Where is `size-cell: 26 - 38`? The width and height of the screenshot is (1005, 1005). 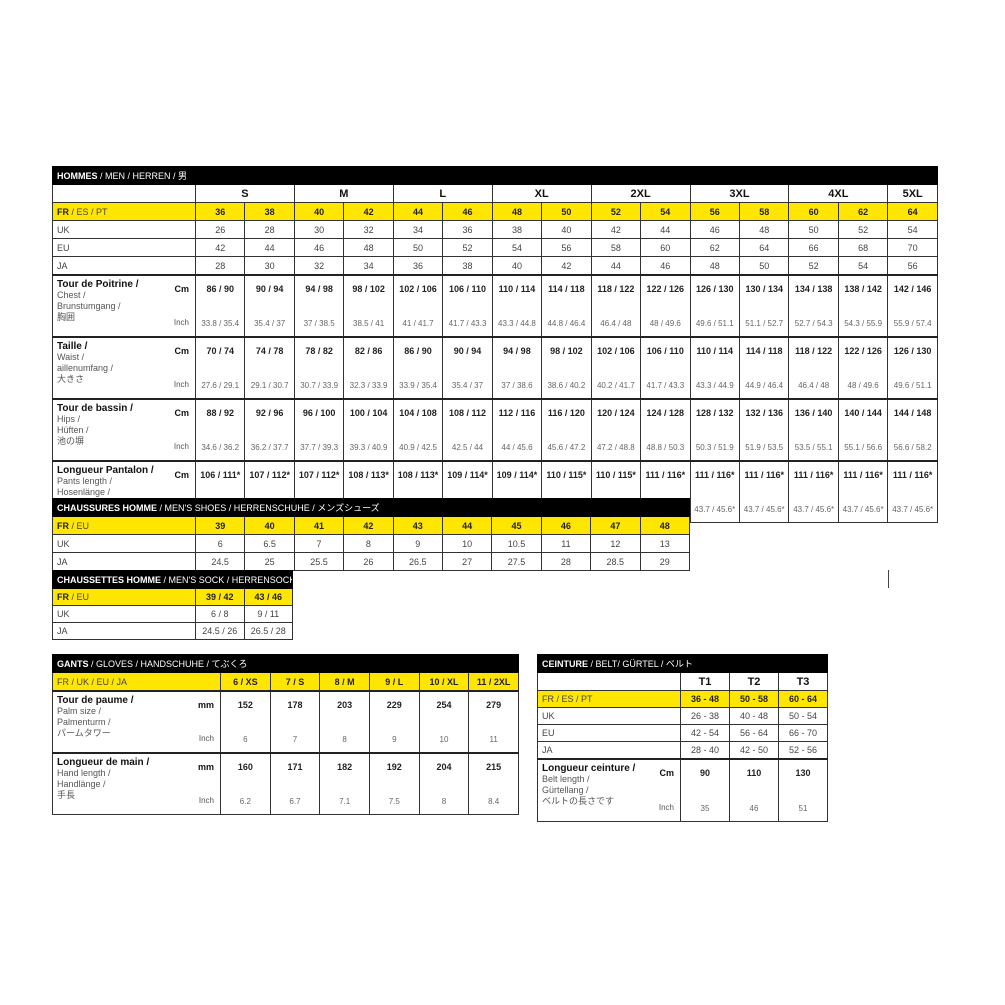
size-cell: 26 - 38 is located at coordinates (705, 716).